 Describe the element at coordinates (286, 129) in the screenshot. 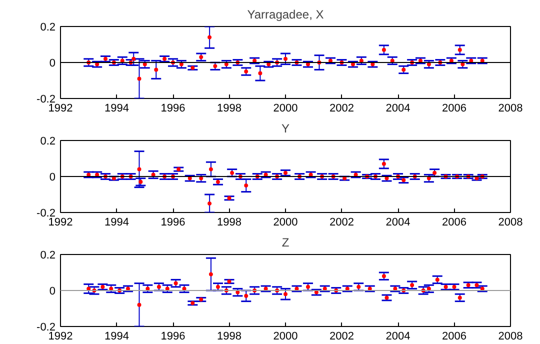

I see `chart-title: Y` at that location.